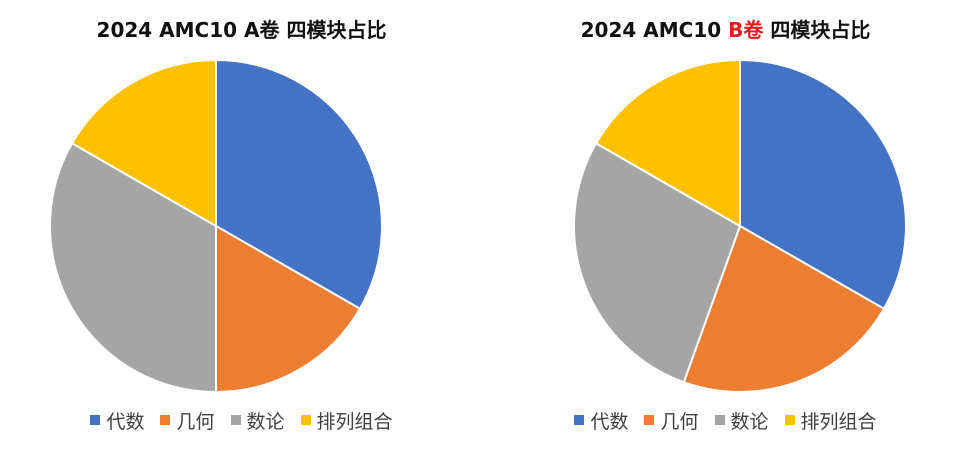  I want to click on title-accent: B卷, so click(746, 30).